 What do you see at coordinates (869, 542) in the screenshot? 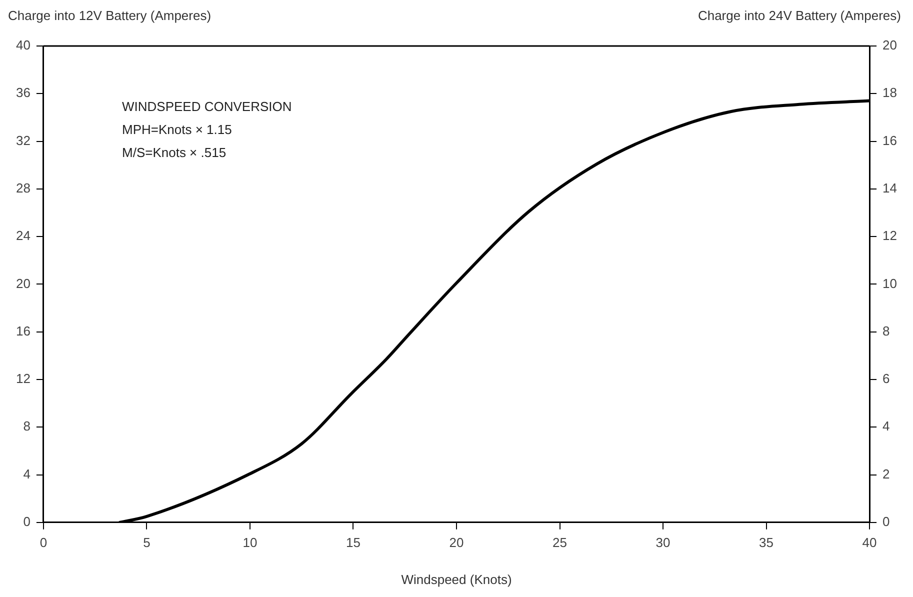
I see `x-tick-label: 40` at bounding box center [869, 542].